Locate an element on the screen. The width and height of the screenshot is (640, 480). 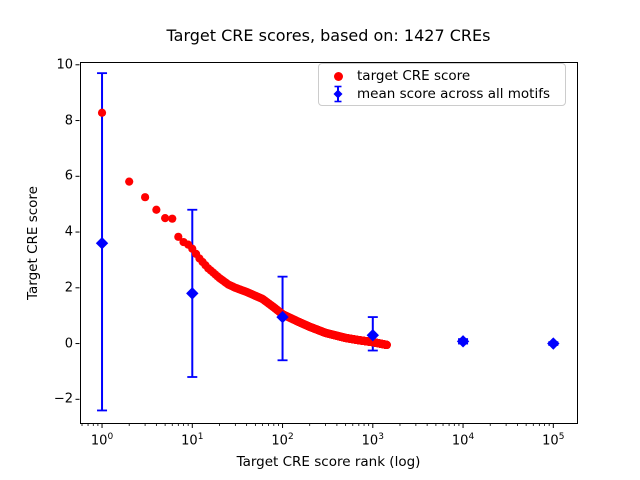
x-tick-label: 10² is located at coordinates (282, 440).